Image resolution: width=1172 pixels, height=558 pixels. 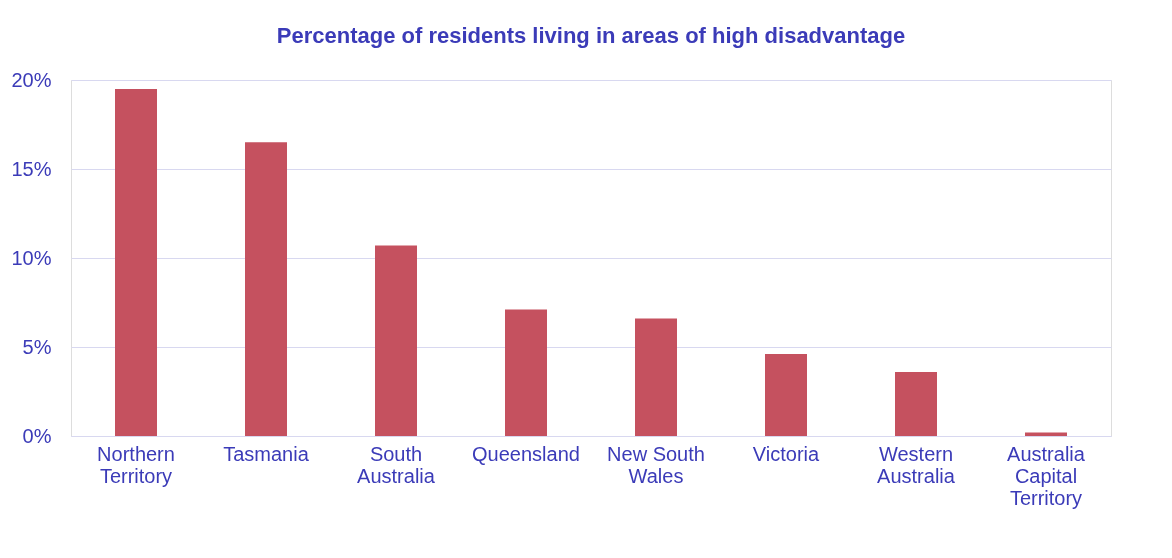 What do you see at coordinates (266, 453) in the screenshot?
I see `x-tick-label: Tasmania` at bounding box center [266, 453].